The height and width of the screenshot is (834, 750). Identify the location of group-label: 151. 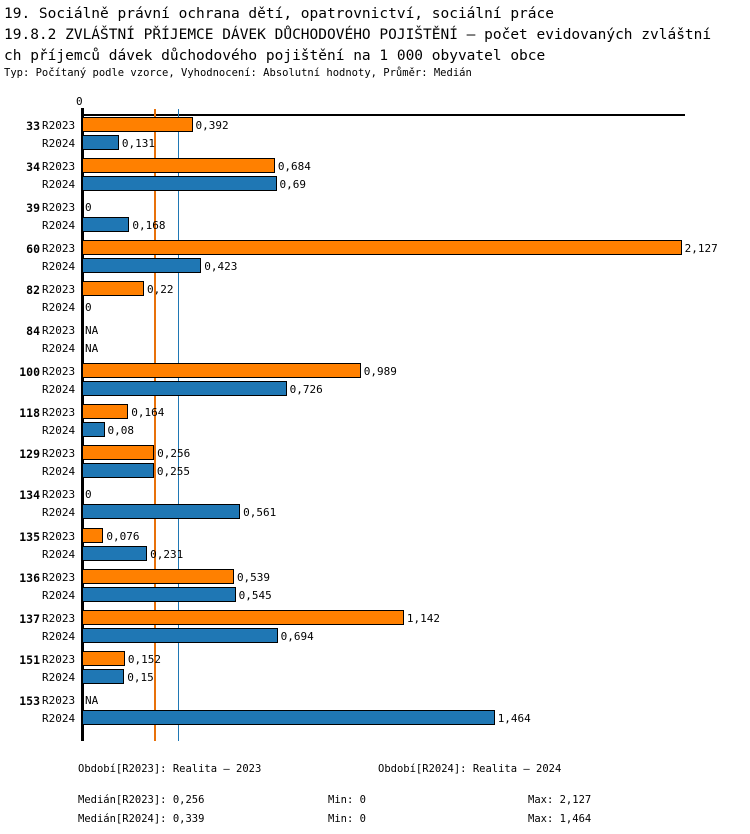
(29, 659).